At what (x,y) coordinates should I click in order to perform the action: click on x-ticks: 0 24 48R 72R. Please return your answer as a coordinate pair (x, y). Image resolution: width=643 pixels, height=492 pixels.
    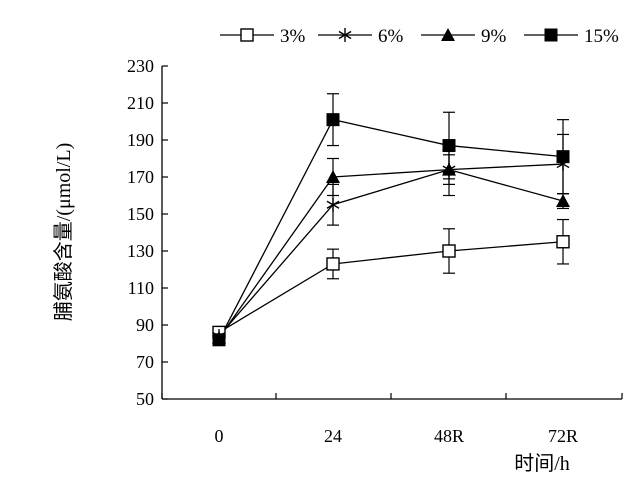
    Looking at the image, I should click on (392, 419).